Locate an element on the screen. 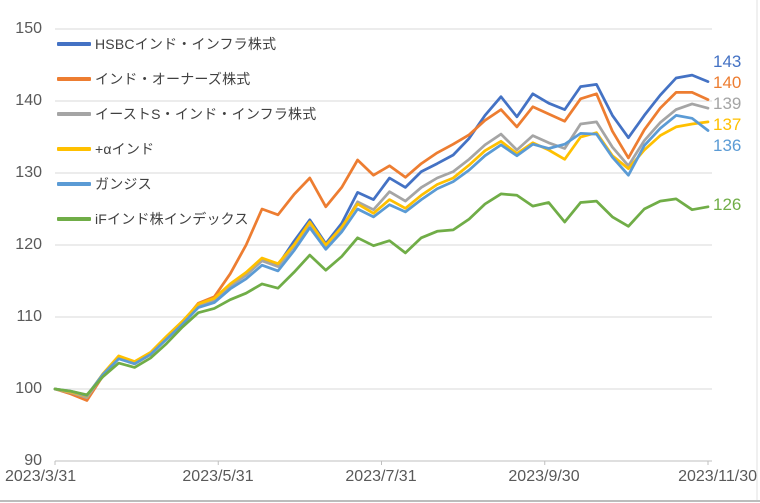 The height and width of the screenshot is (503, 760). legend-item-hsbc-india-infra: HSBCインド・インフラ株式 is located at coordinates (166, 44).